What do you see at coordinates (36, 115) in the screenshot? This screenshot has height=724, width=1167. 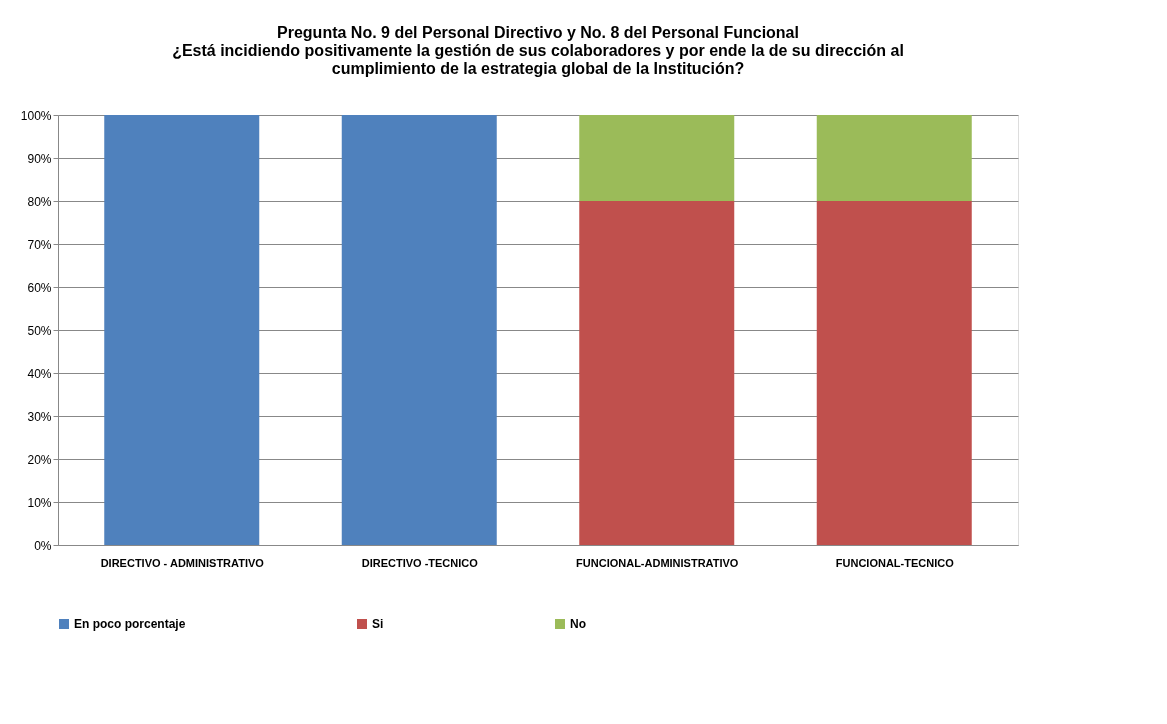 I see `y-tick-label: 100%` at bounding box center [36, 115].